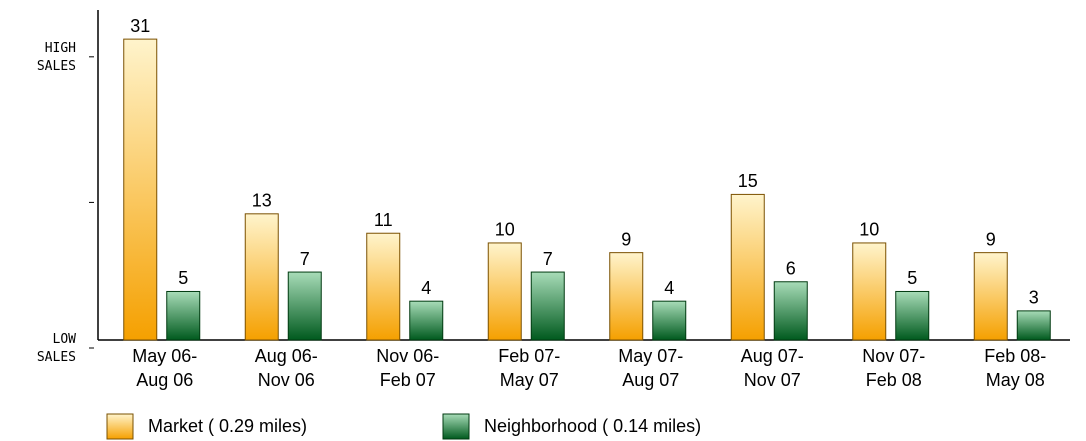 This screenshot has height=441, width=1086. Describe the element at coordinates (164, 368) in the screenshot. I see `x-tick-label: May 06-Aug 06` at that location.